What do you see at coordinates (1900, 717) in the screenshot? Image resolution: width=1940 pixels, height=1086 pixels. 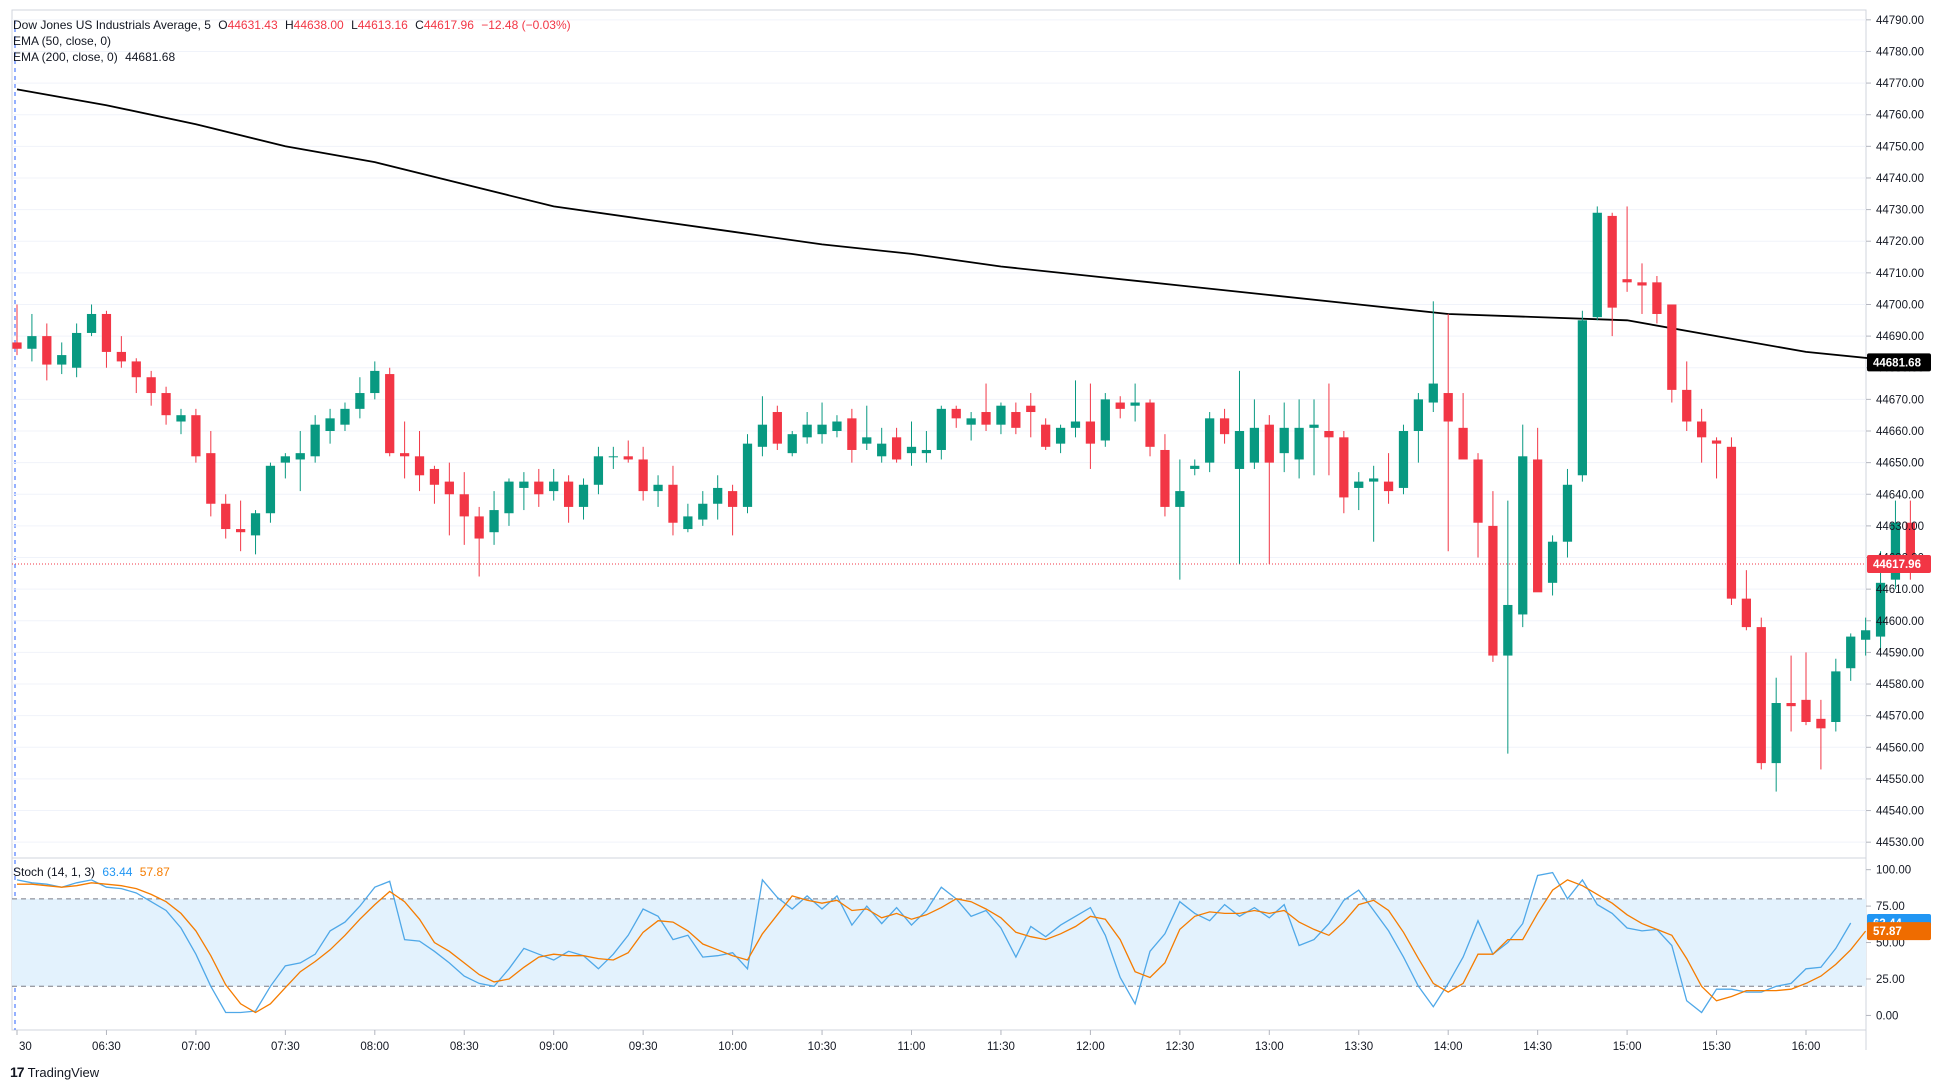 I see `price-tick-label: 44570.00` at bounding box center [1900, 717].